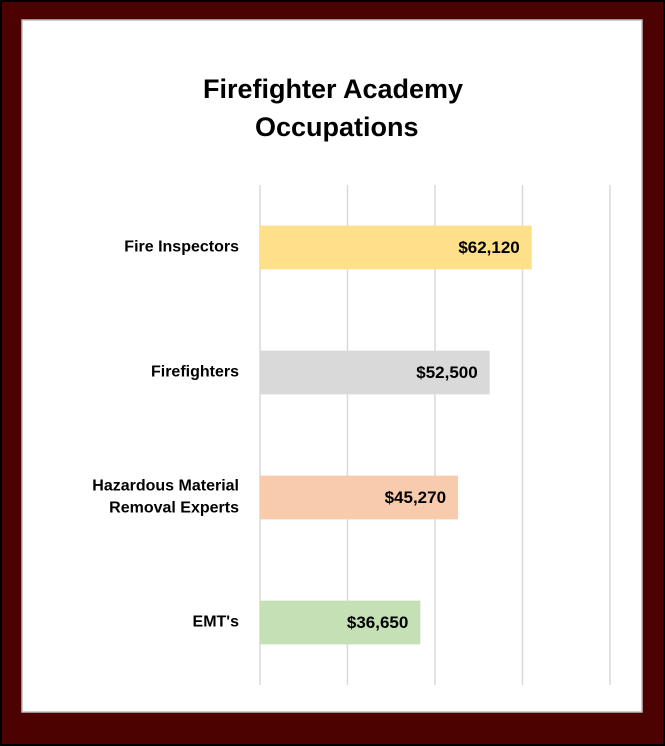 The width and height of the screenshot is (665, 746). Describe the element at coordinates (333, 108) in the screenshot. I see `chart-title: Firefighter Academy Occupations` at that location.